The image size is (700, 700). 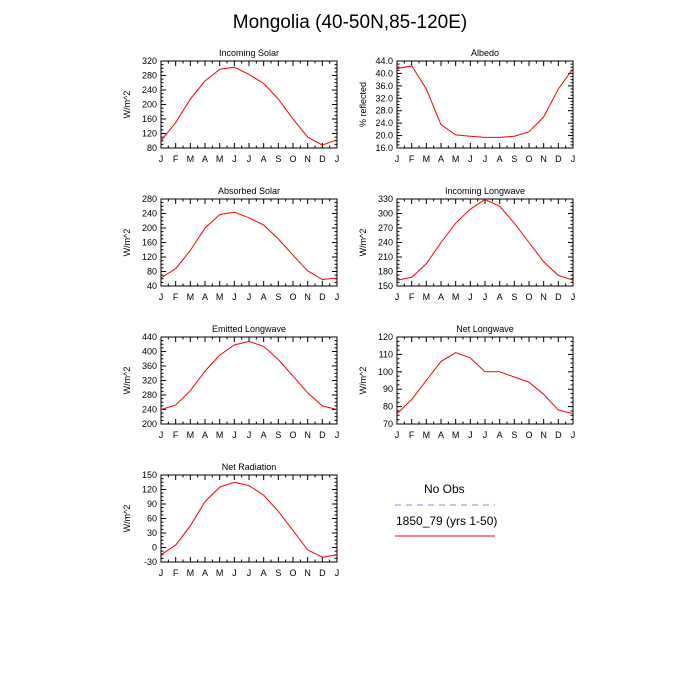 What do you see at coordinates (152, 533) in the screenshot?
I see `panel-7-ytick-label: 30` at bounding box center [152, 533].